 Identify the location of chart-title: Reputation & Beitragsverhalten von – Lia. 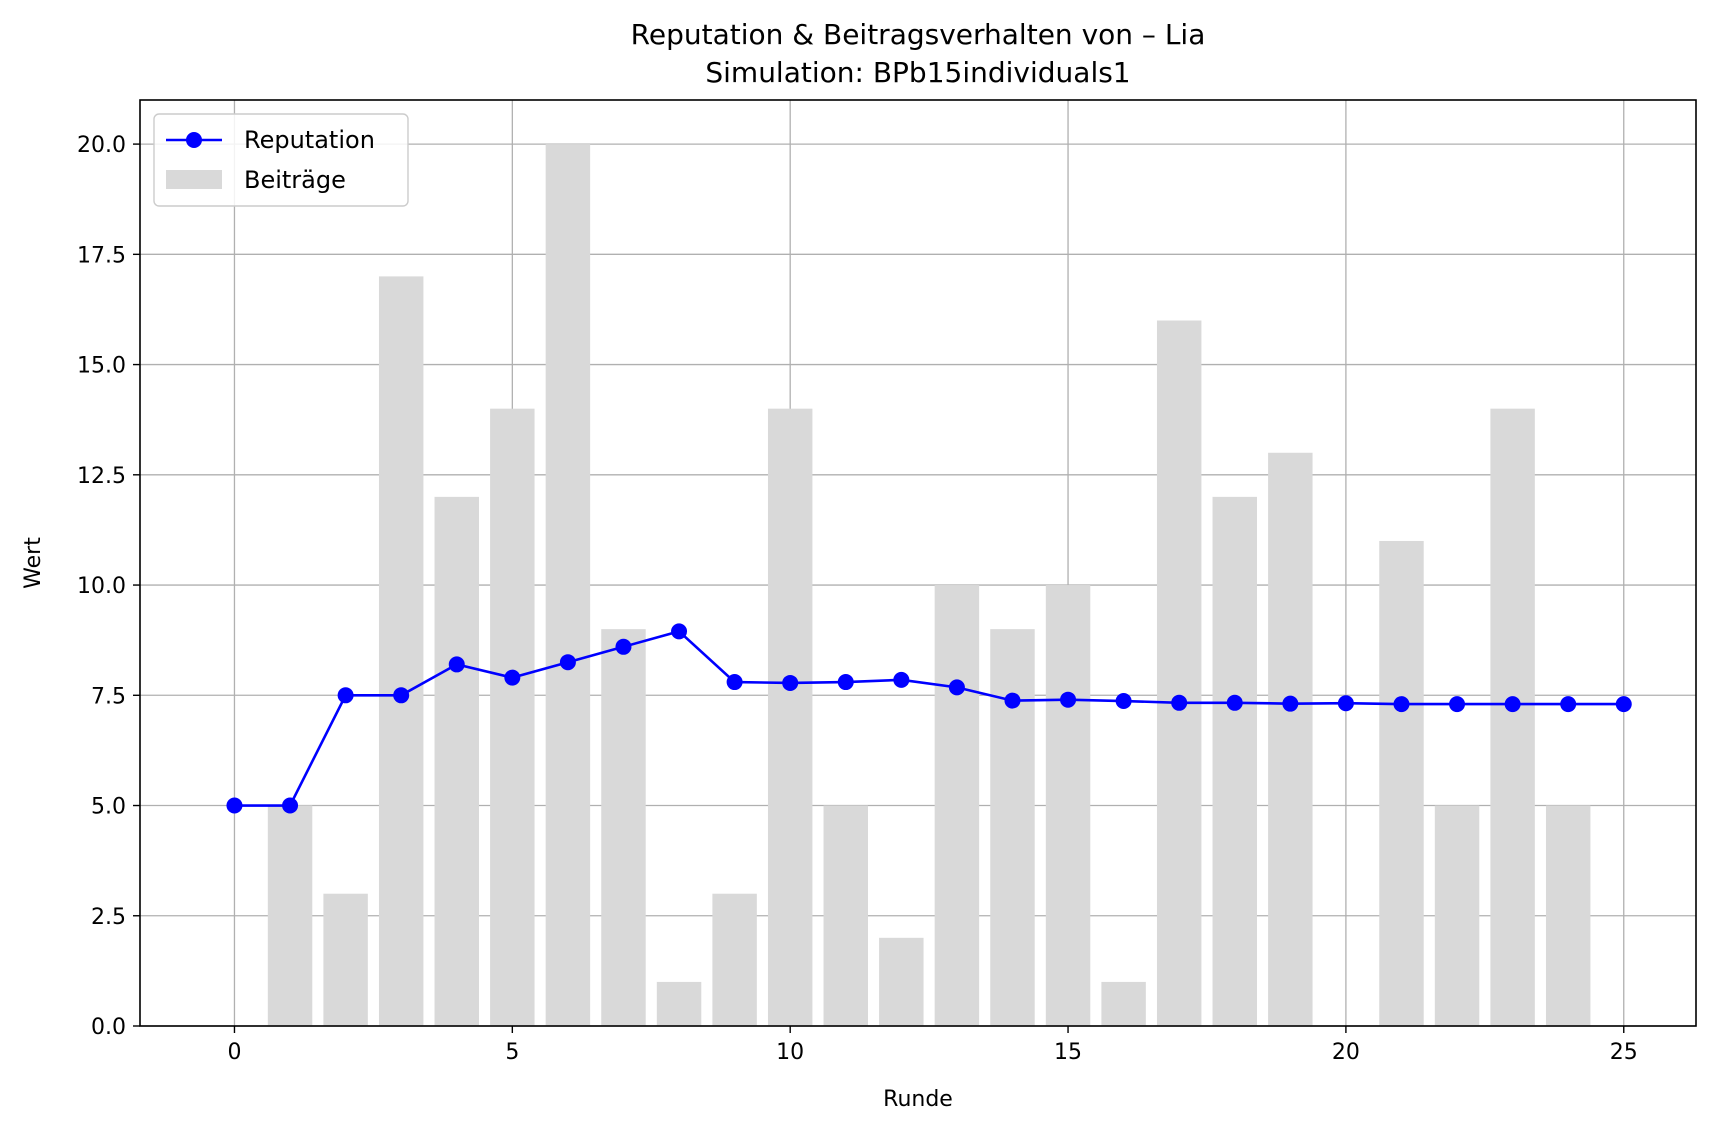
(918, 34).